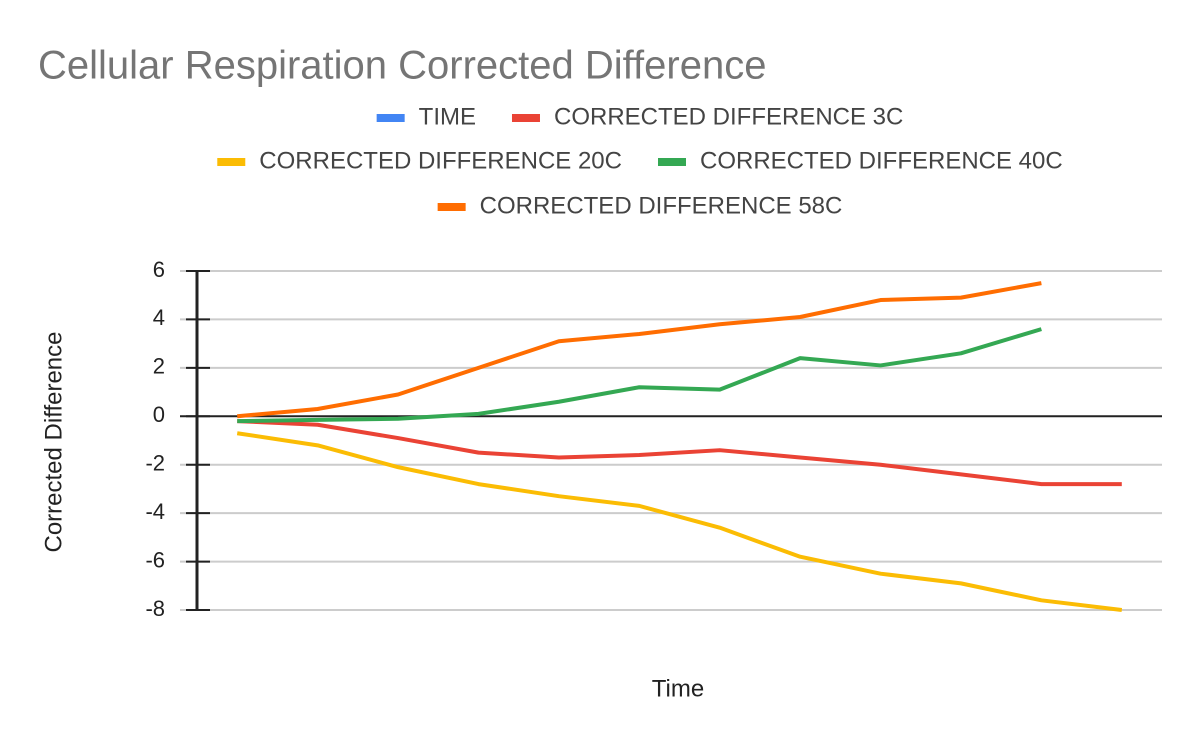 Image resolution: width=1200 pixels, height=744 pixels. I want to click on legend-label: CORRECTED DIFFERENCE 20C, so click(440, 160).